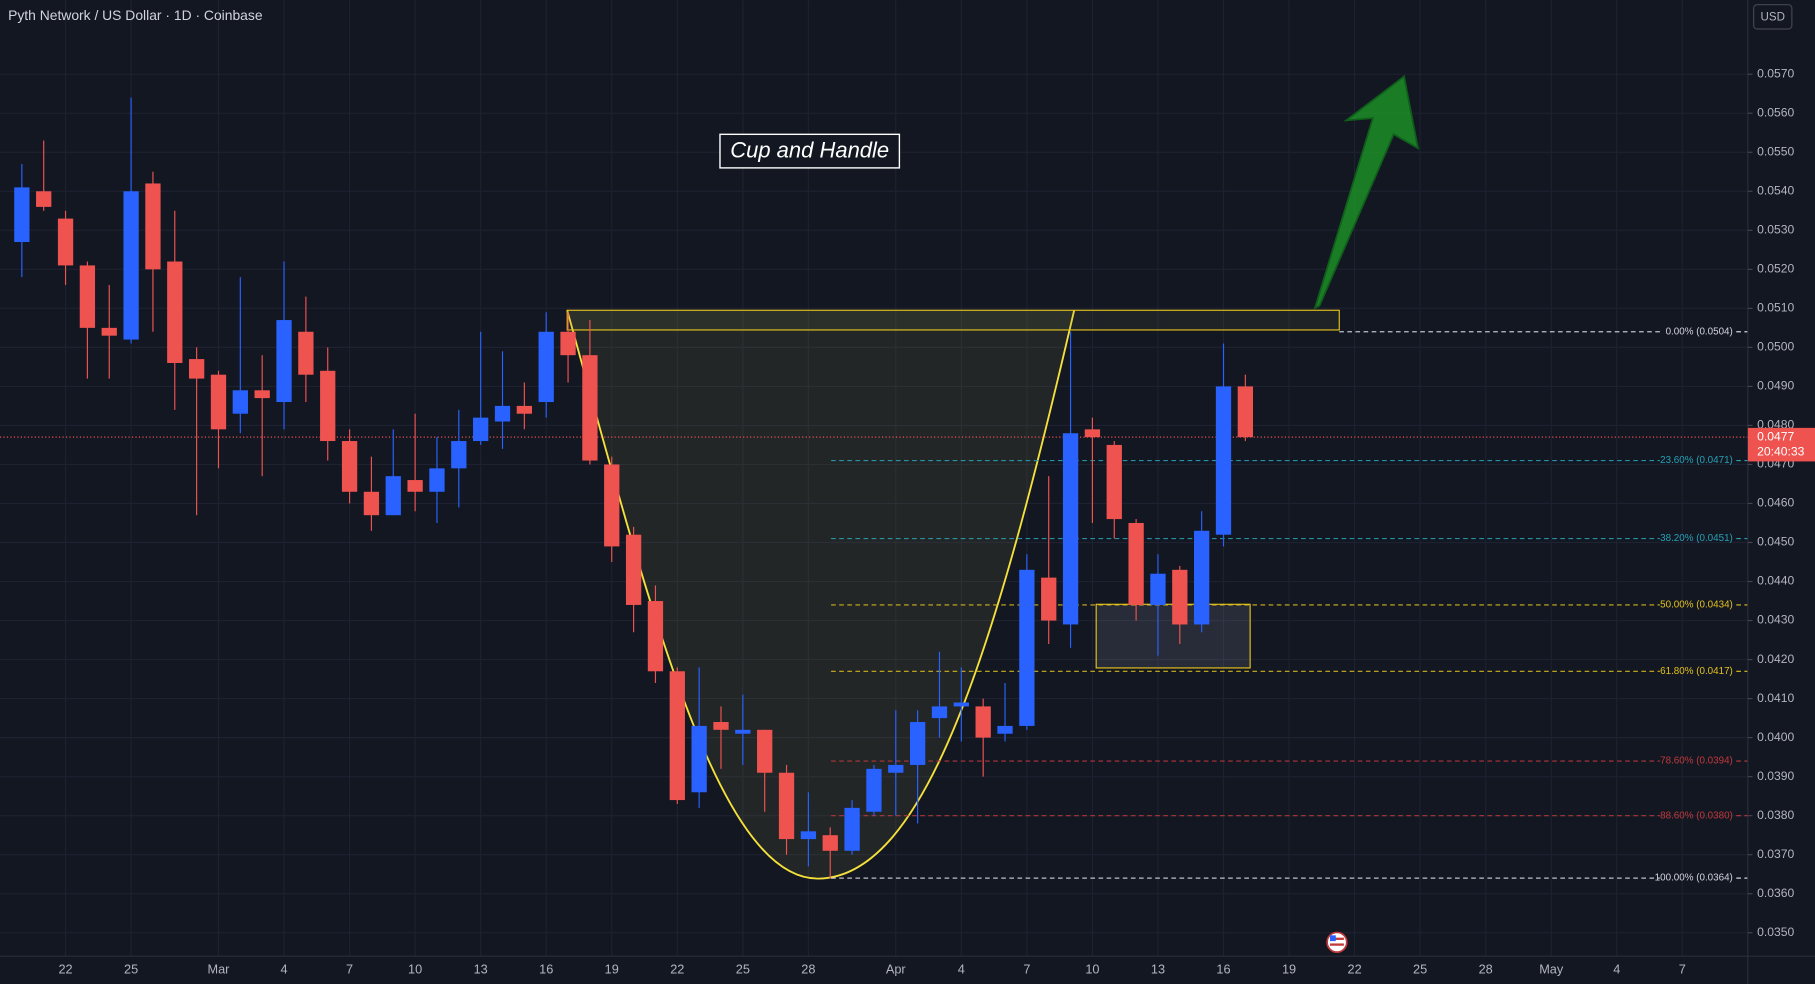 Image resolution: width=1815 pixels, height=984 pixels. Describe the element at coordinates (1775, 737) in the screenshot. I see `y-tick-label: 0.0400` at that location.